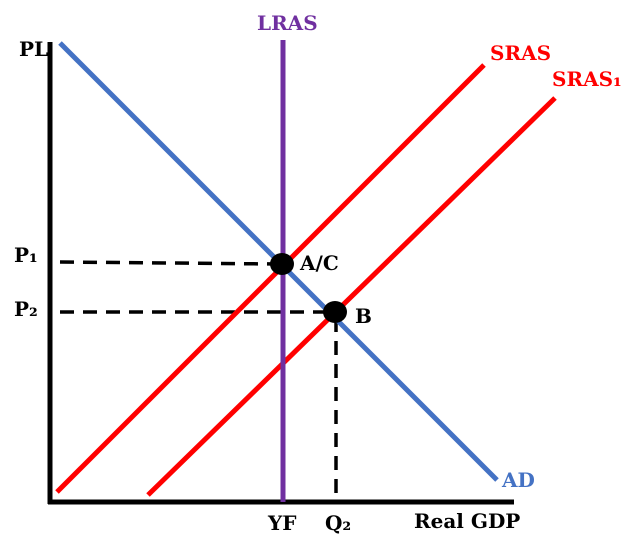 Image resolution: width=628 pixels, height=551 pixels. What do you see at coordinates (281, 523) in the screenshot?
I see `yf-label: YF` at bounding box center [281, 523].